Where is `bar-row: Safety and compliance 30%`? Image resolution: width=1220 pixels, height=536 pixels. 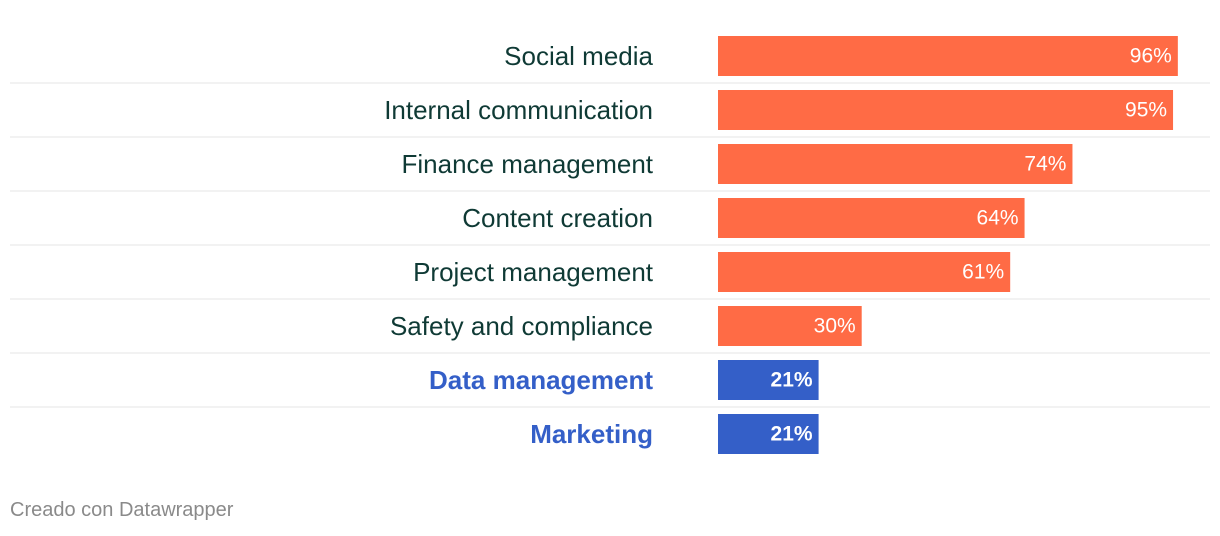 bar-row: Safety and compliance 30% is located at coordinates (610, 330).